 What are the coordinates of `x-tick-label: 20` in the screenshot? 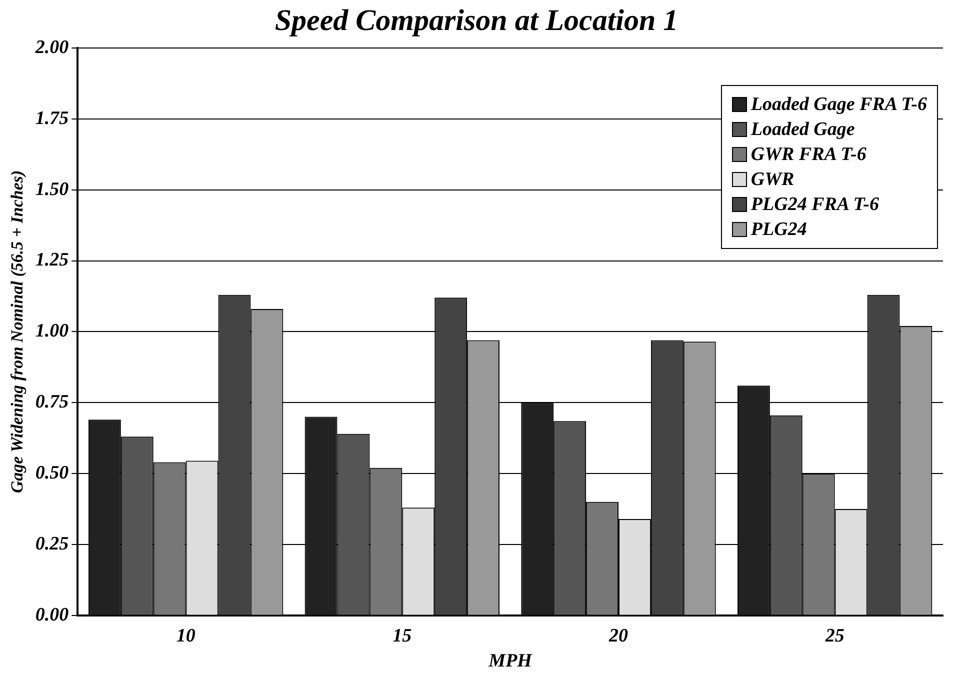 It's located at (618, 636).